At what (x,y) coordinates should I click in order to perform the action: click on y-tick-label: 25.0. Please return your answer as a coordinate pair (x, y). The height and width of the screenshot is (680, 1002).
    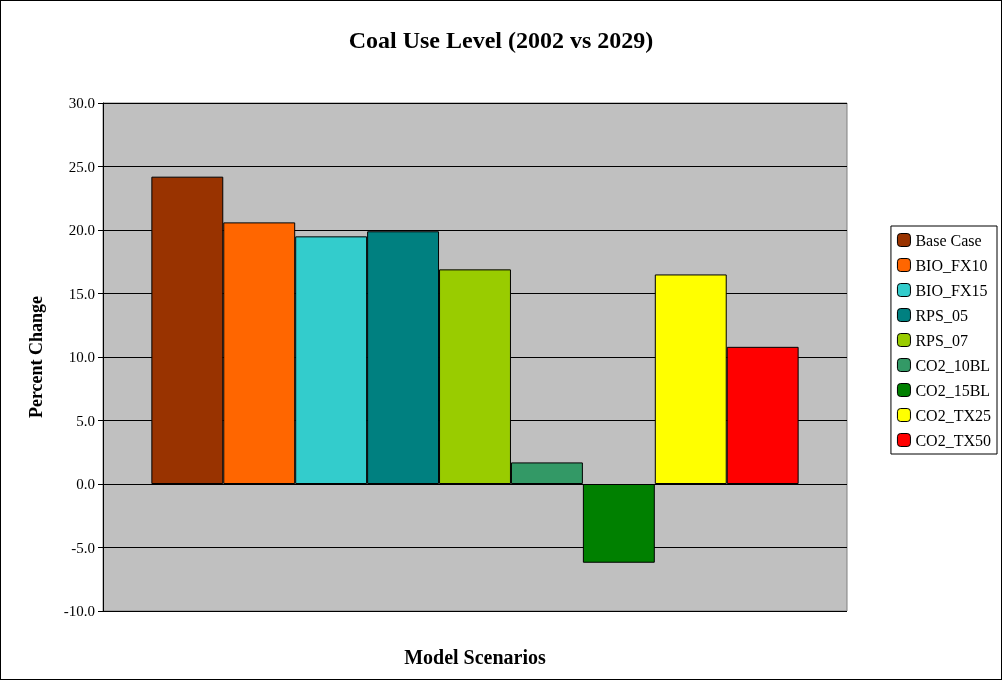
    Looking at the image, I should click on (81, 166).